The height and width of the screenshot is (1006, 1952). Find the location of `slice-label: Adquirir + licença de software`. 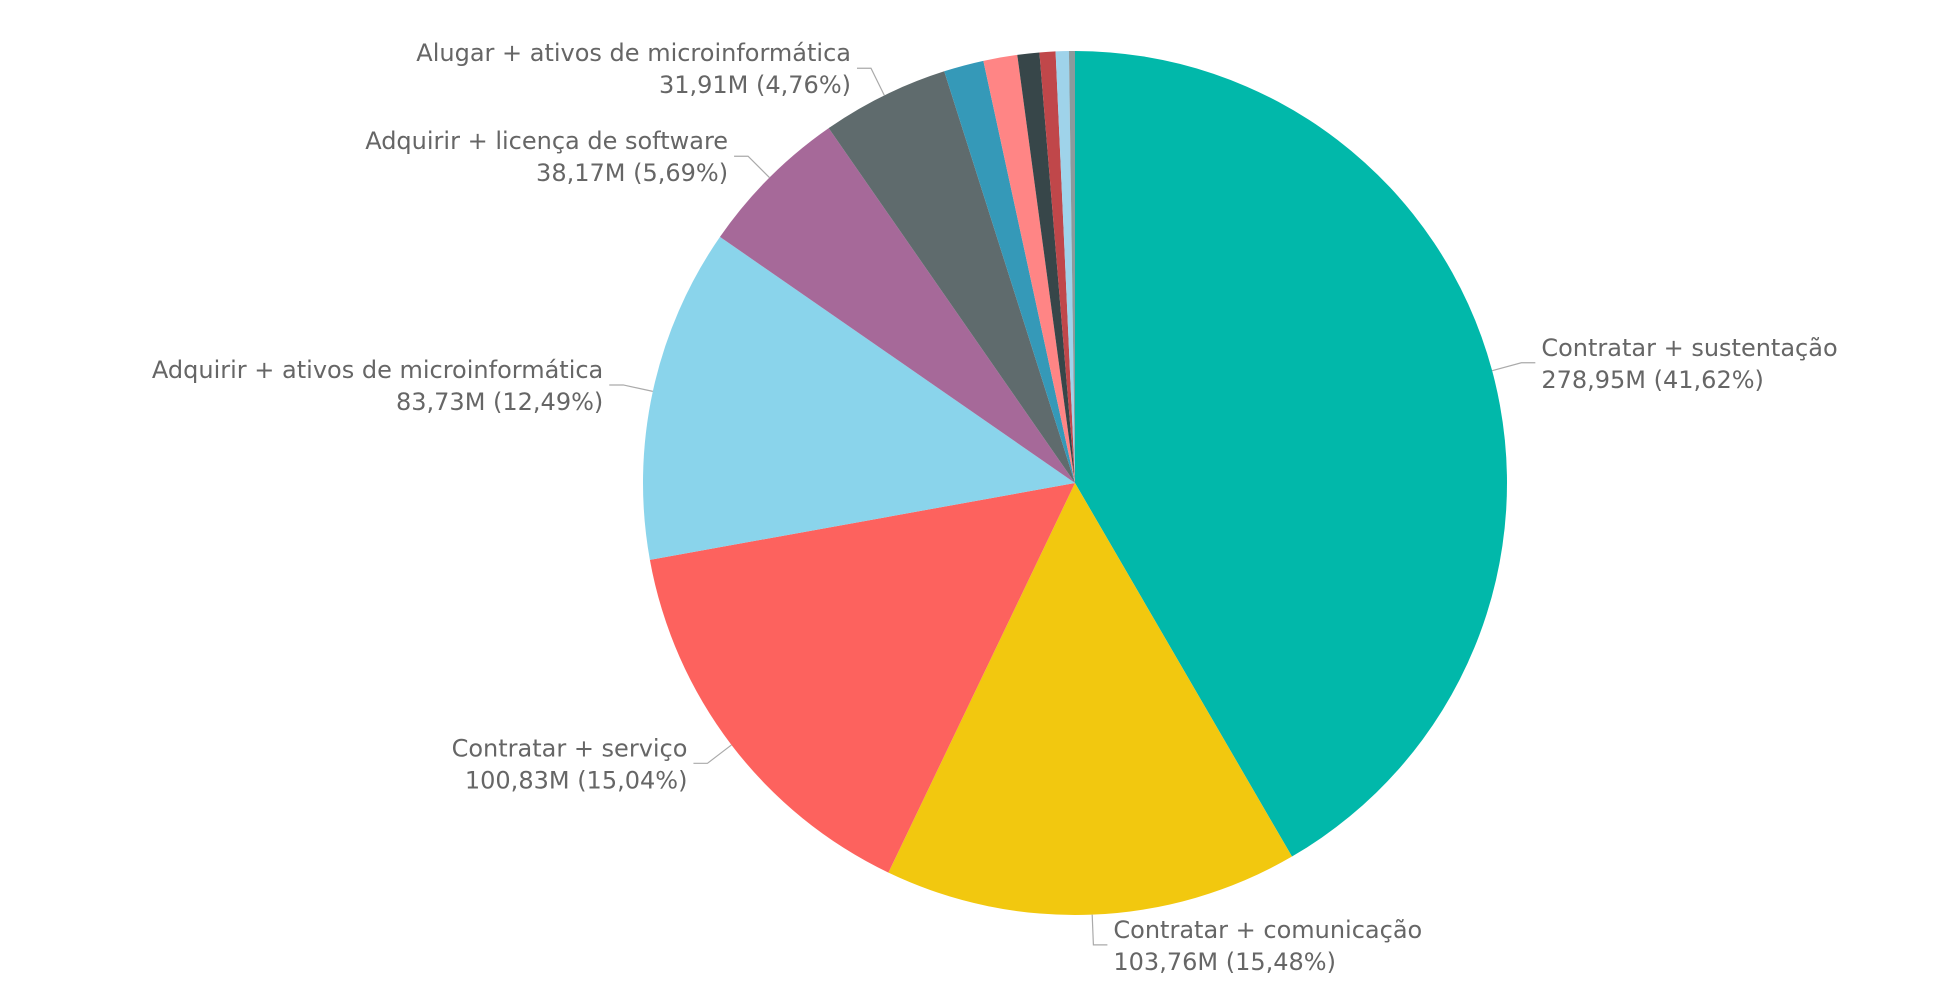

slice-label: Adquirir + licença de software is located at coordinates (546, 141).